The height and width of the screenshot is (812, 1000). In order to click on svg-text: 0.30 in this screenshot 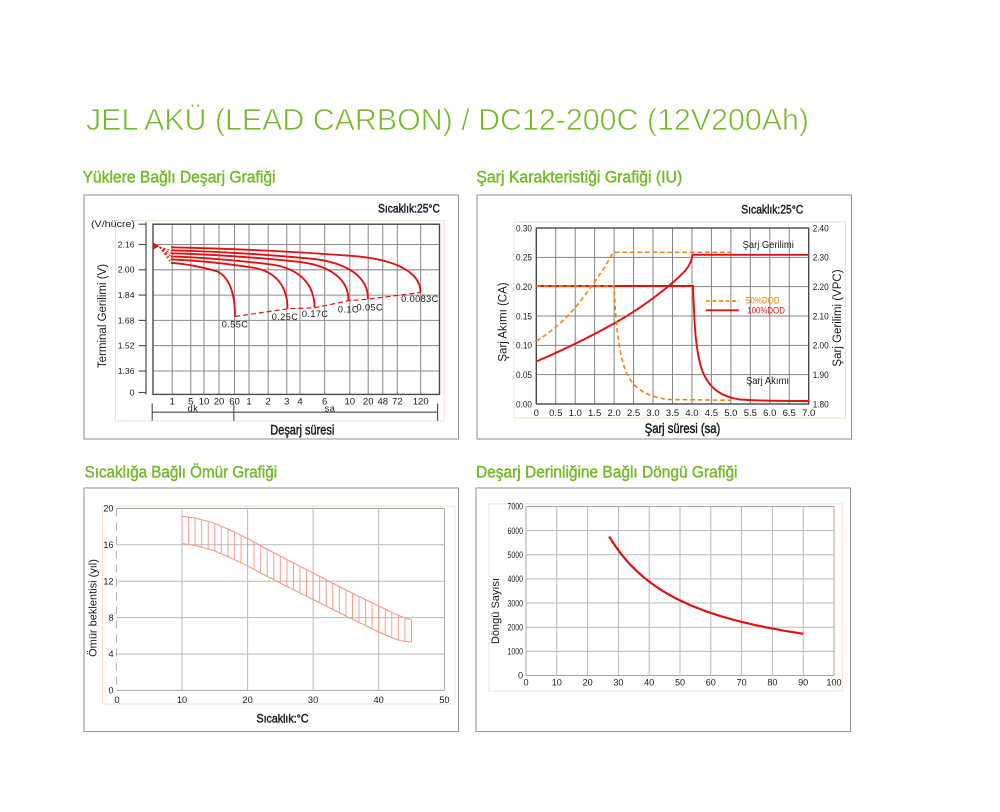, I will do `click(524, 228)`.